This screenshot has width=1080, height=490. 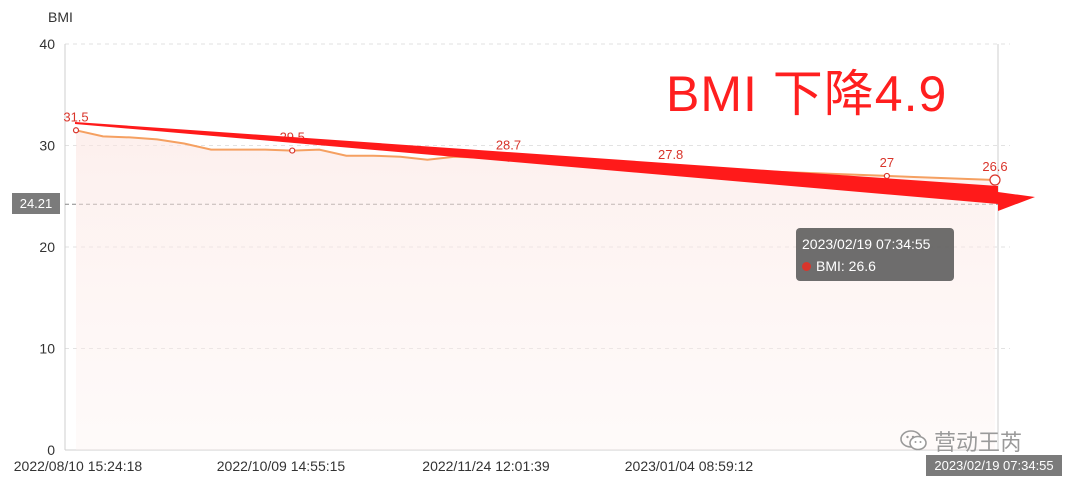 I want to click on x-tick-label: 2022/10/09 14:55:15, so click(x=281, y=466).